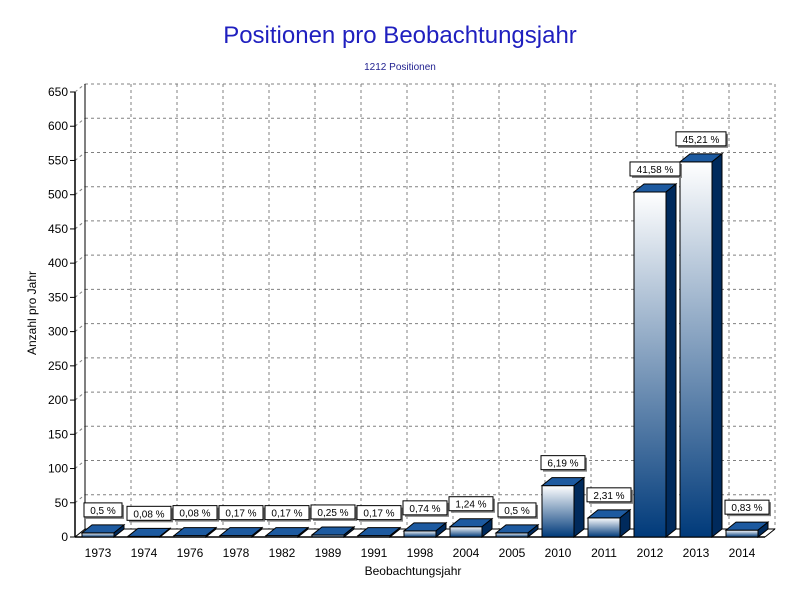 The image size is (800, 600). What do you see at coordinates (58, 434) in the screenshot?
I see `y-tick-label: 150` at bounding box center [58, 434].